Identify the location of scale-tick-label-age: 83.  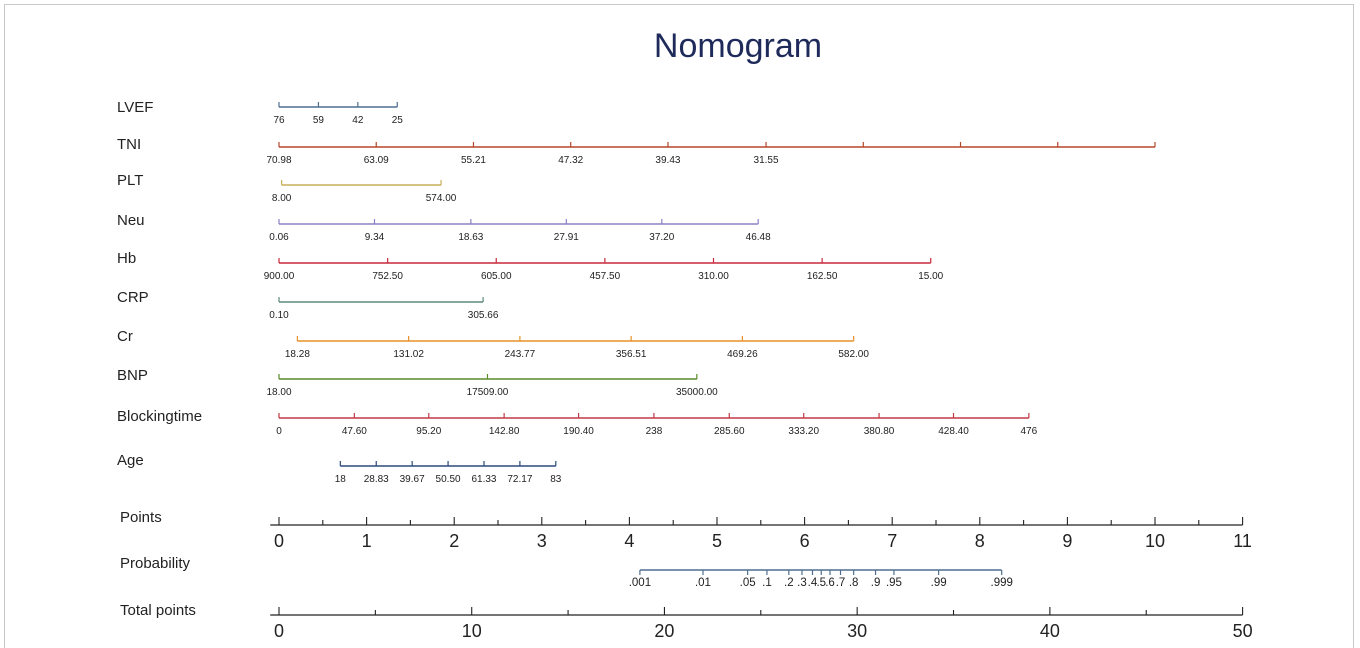
(556, 479).